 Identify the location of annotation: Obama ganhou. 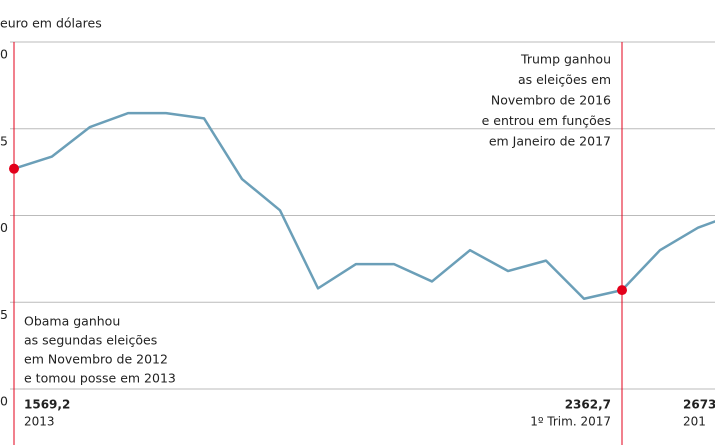
(72, 321).